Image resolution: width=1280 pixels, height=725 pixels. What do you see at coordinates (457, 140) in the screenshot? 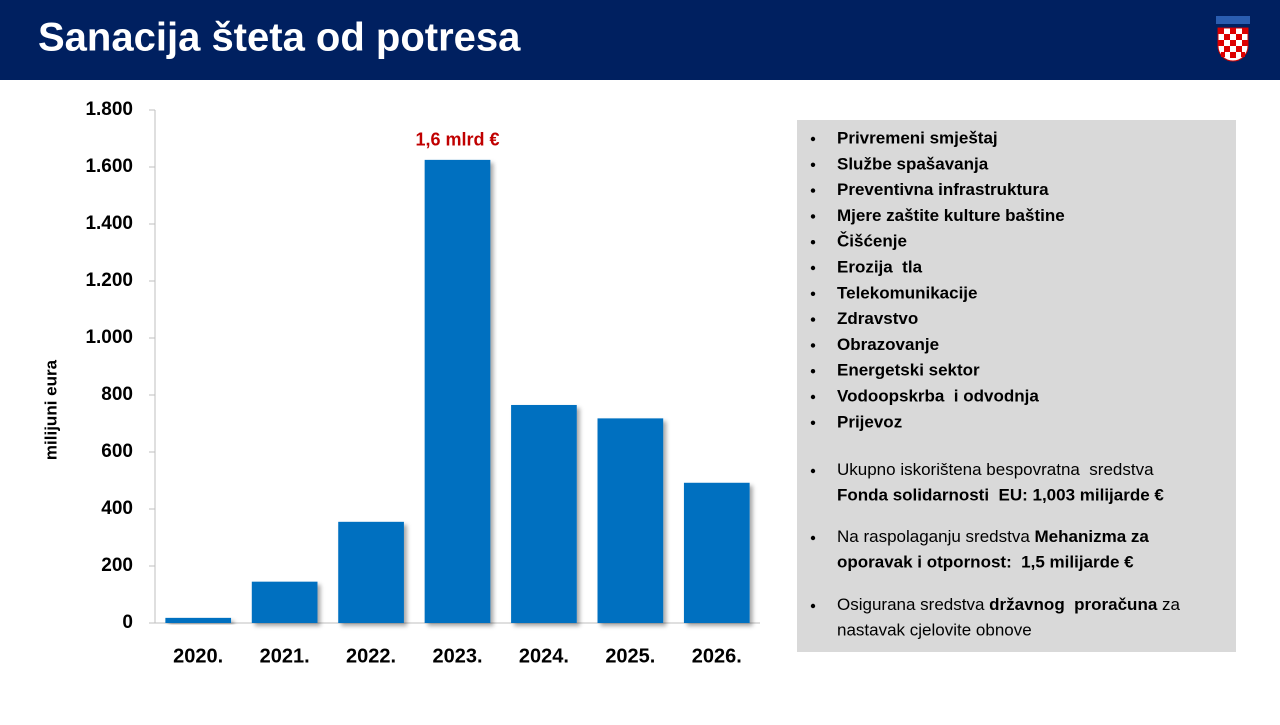
I see `annotation: 1,6 mlrd €` at bounding box center [457, 140].